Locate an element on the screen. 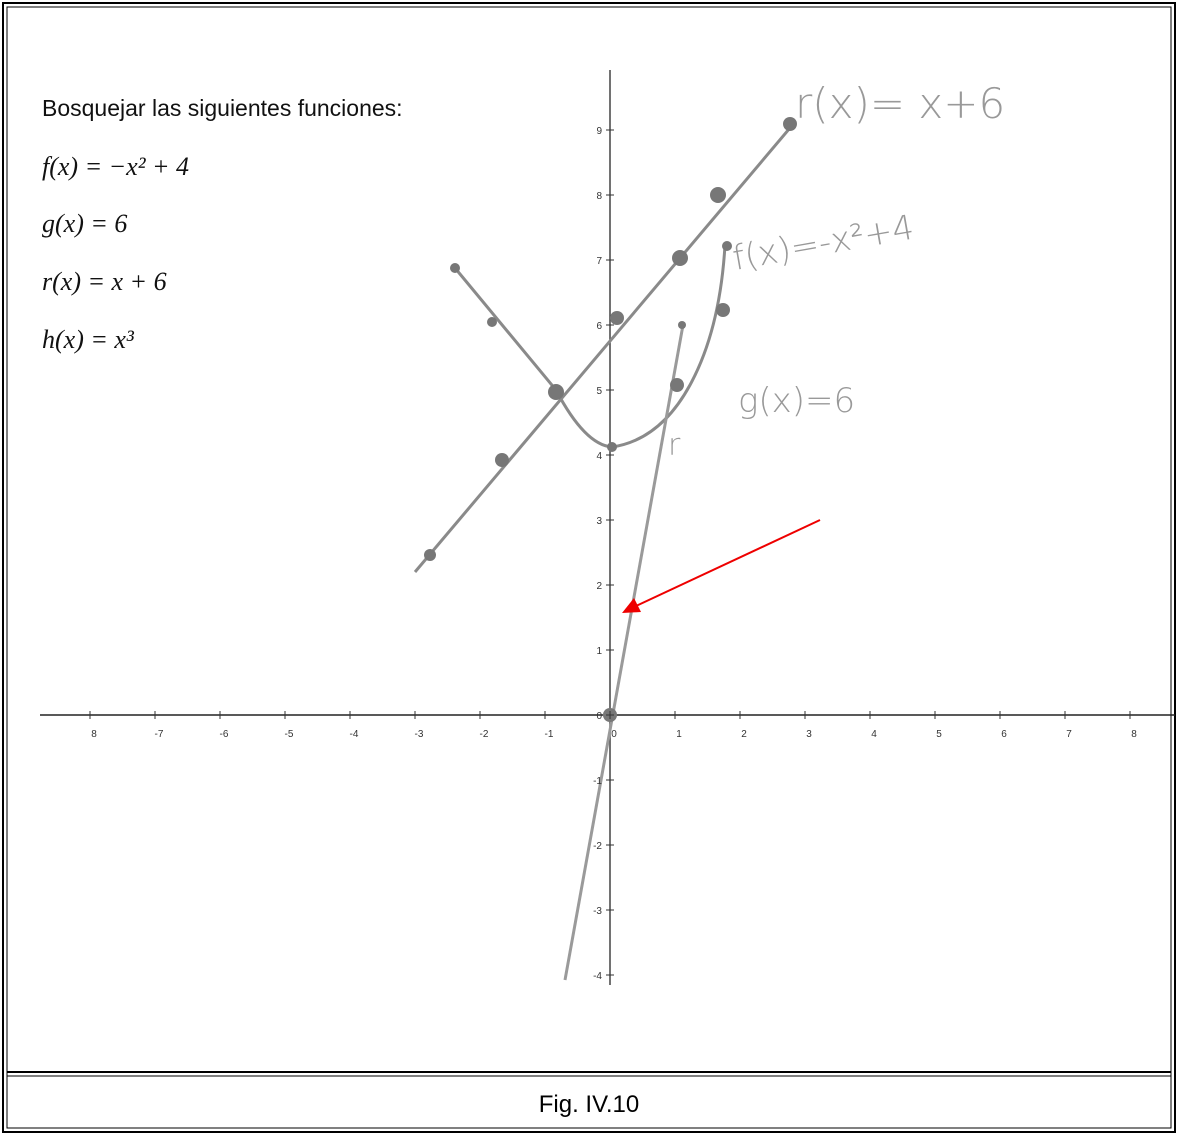 This screenshot has height=1135, width=1178. x-tick-label: -6 is located at coordinates (224, 734).